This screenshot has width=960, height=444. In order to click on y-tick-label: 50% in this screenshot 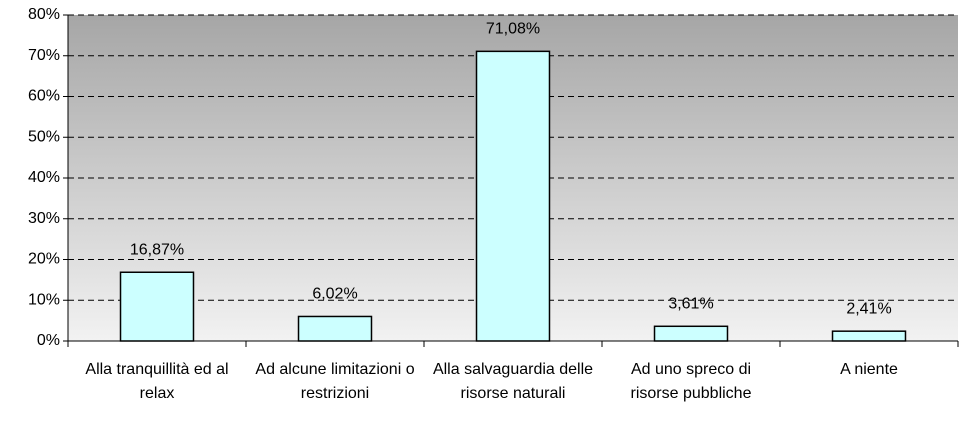, I will do `click(44, 136)`.